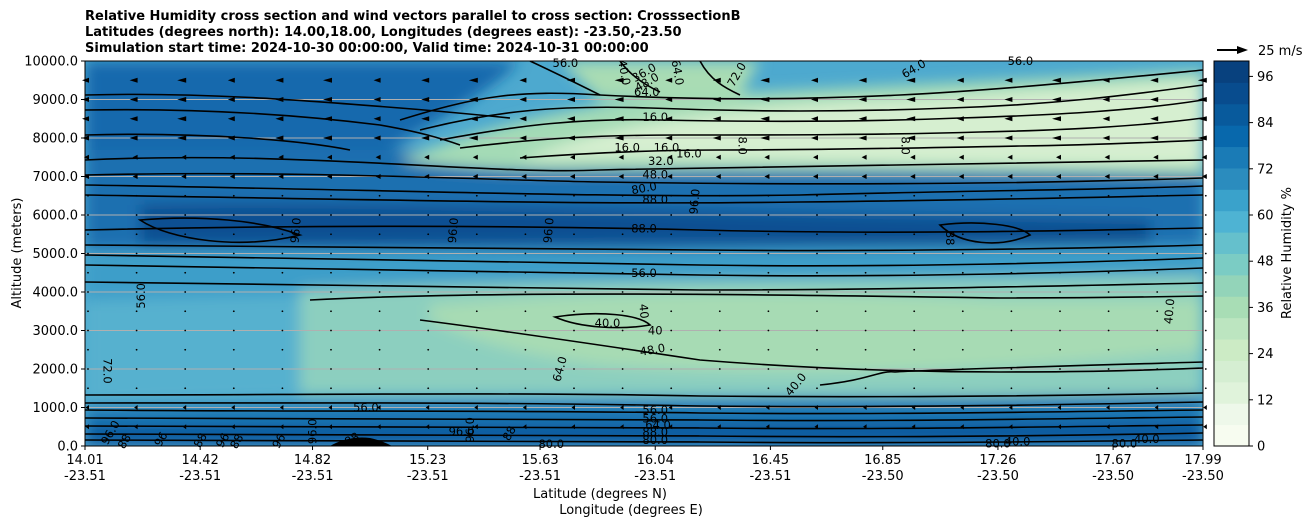 The width and height of the screenshot is (1304, 526). I want to click on x-tick-label-lon: -23.51, so click(770, 476).